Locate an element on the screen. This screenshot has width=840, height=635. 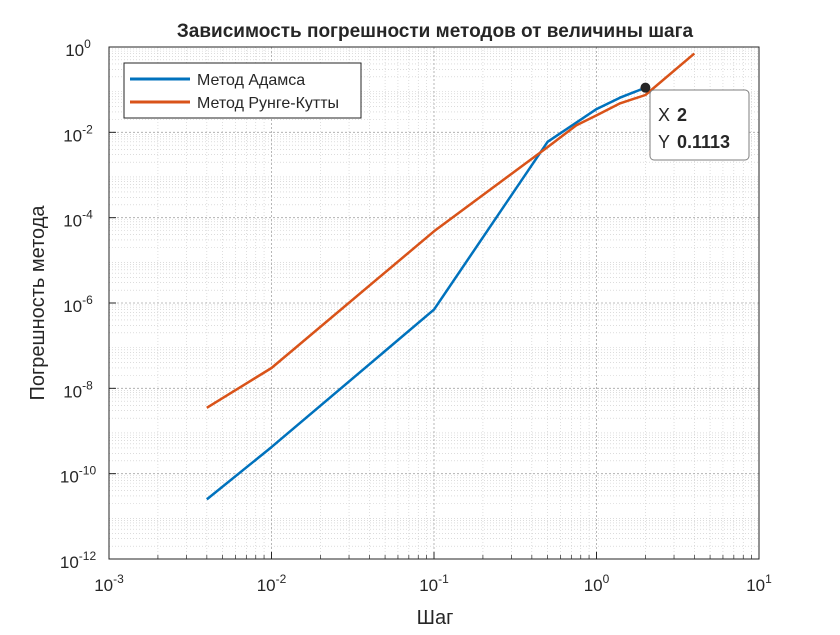
y-tick-label: 10⁻⁴ is located at coordinates (78, 219).